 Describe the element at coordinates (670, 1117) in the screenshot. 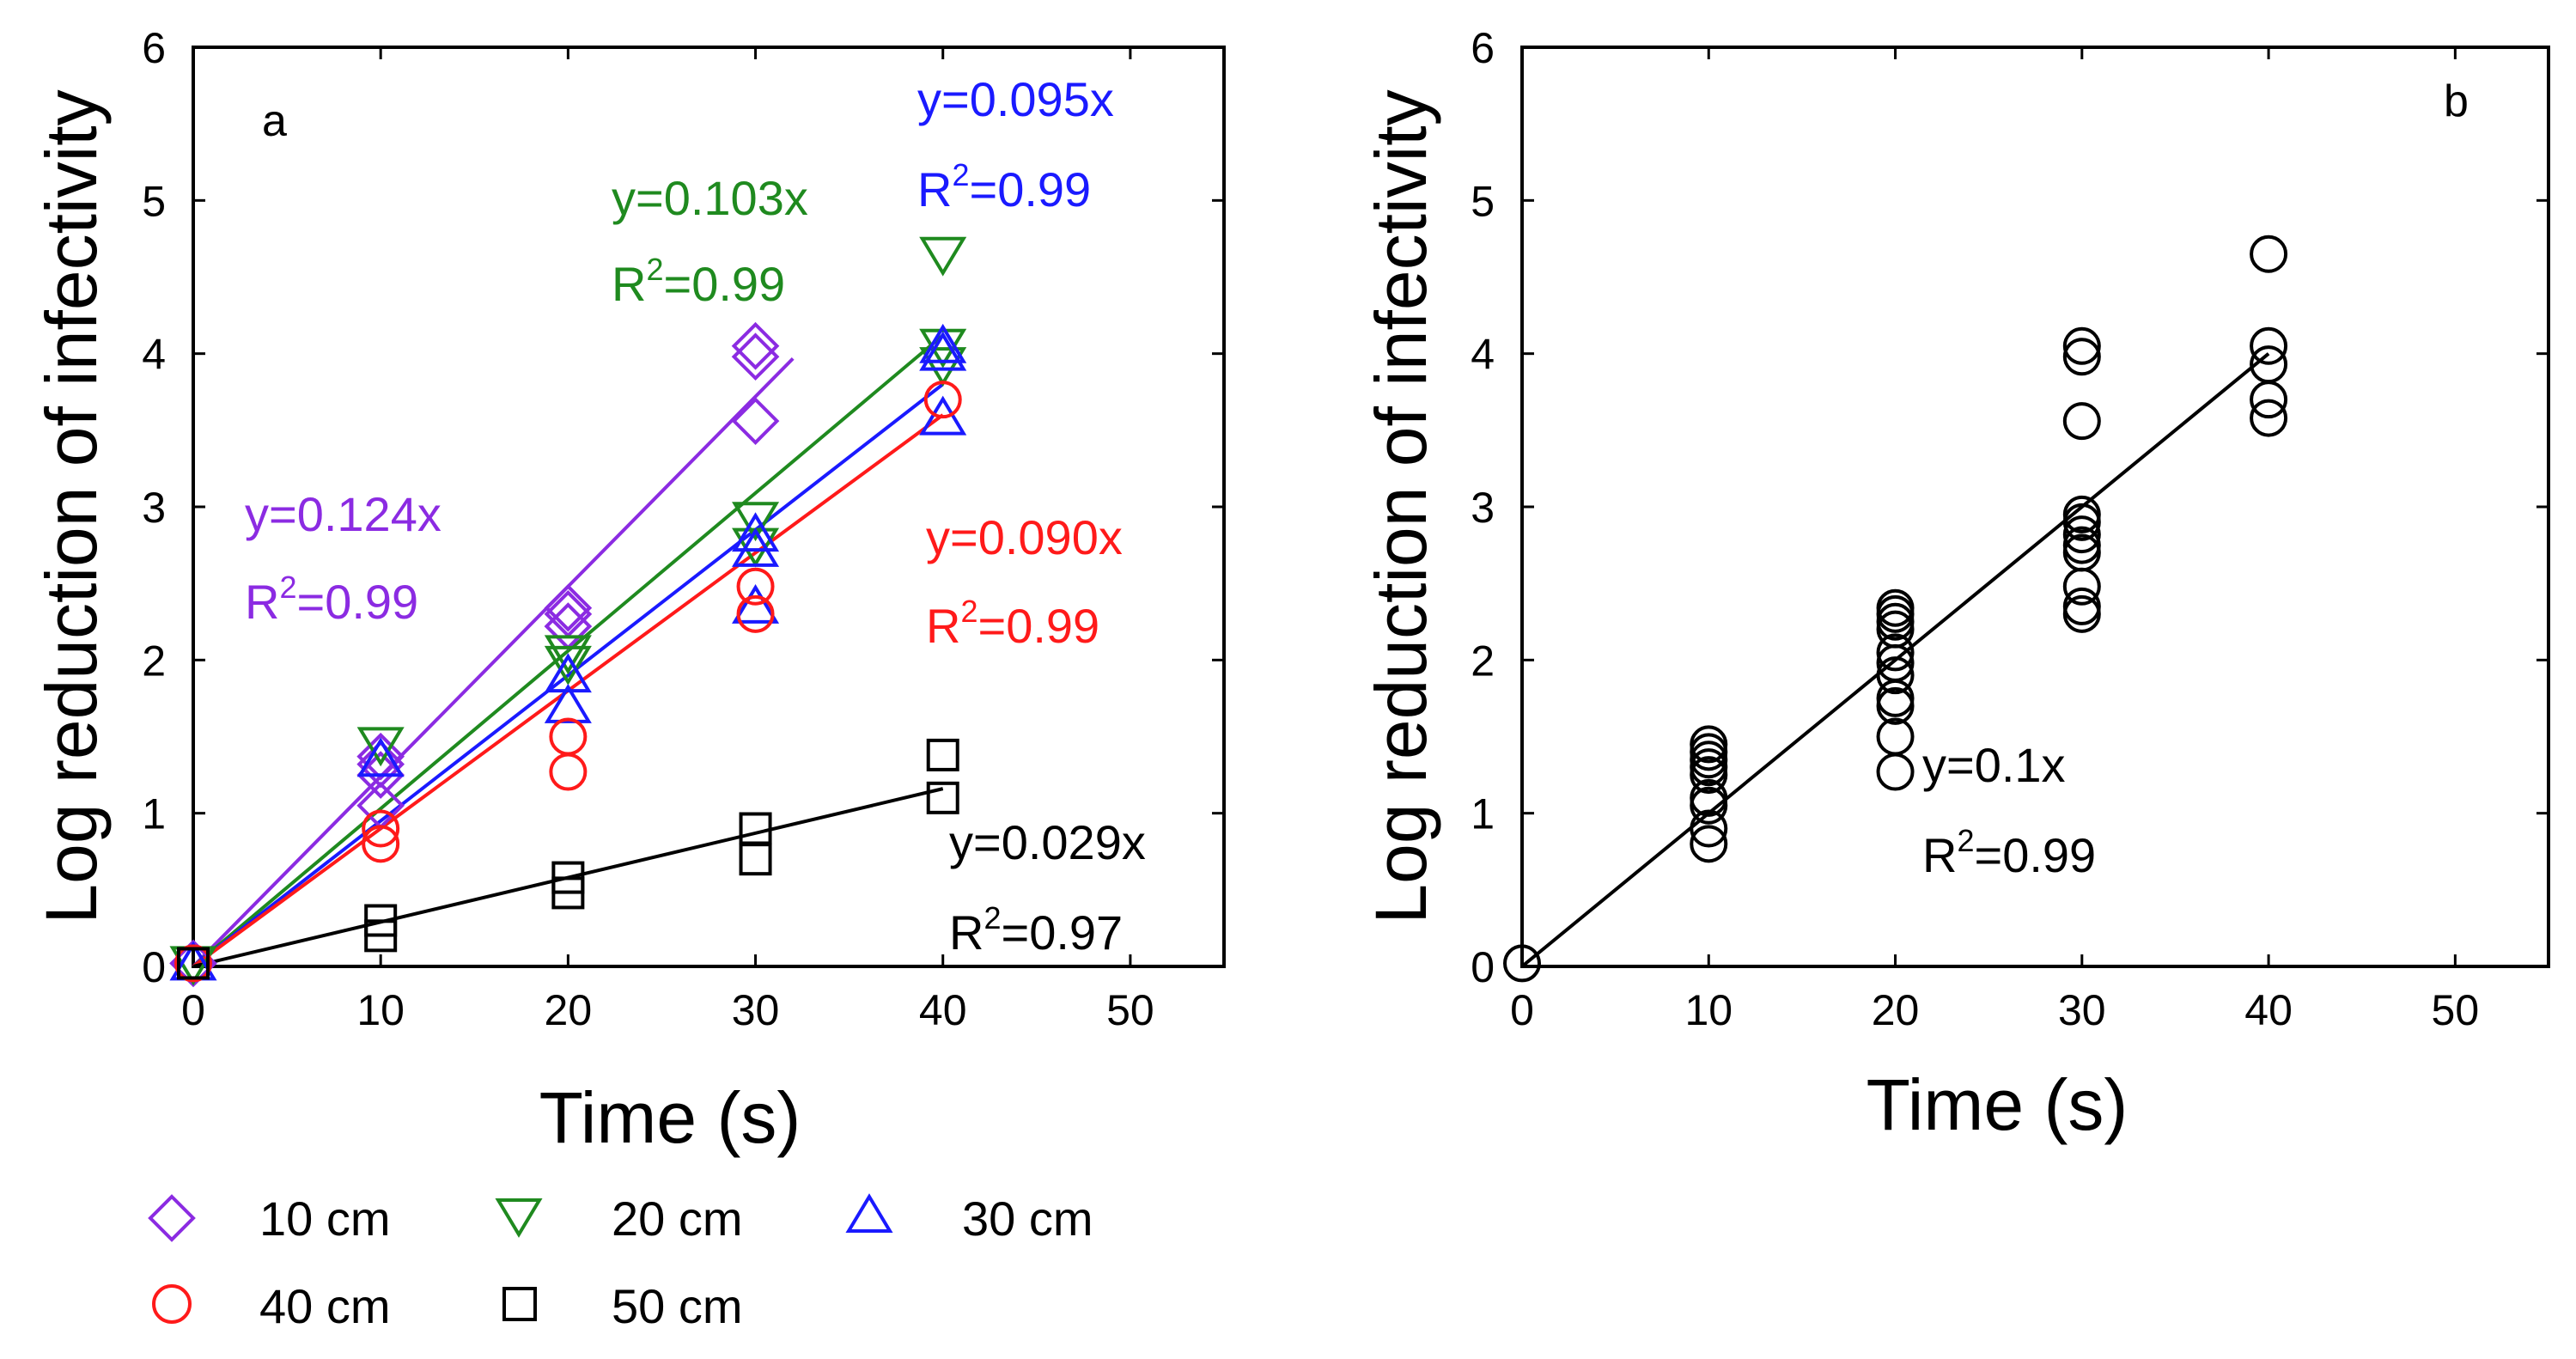

I see `panel-a-xlabel: Time (s)` at that location.